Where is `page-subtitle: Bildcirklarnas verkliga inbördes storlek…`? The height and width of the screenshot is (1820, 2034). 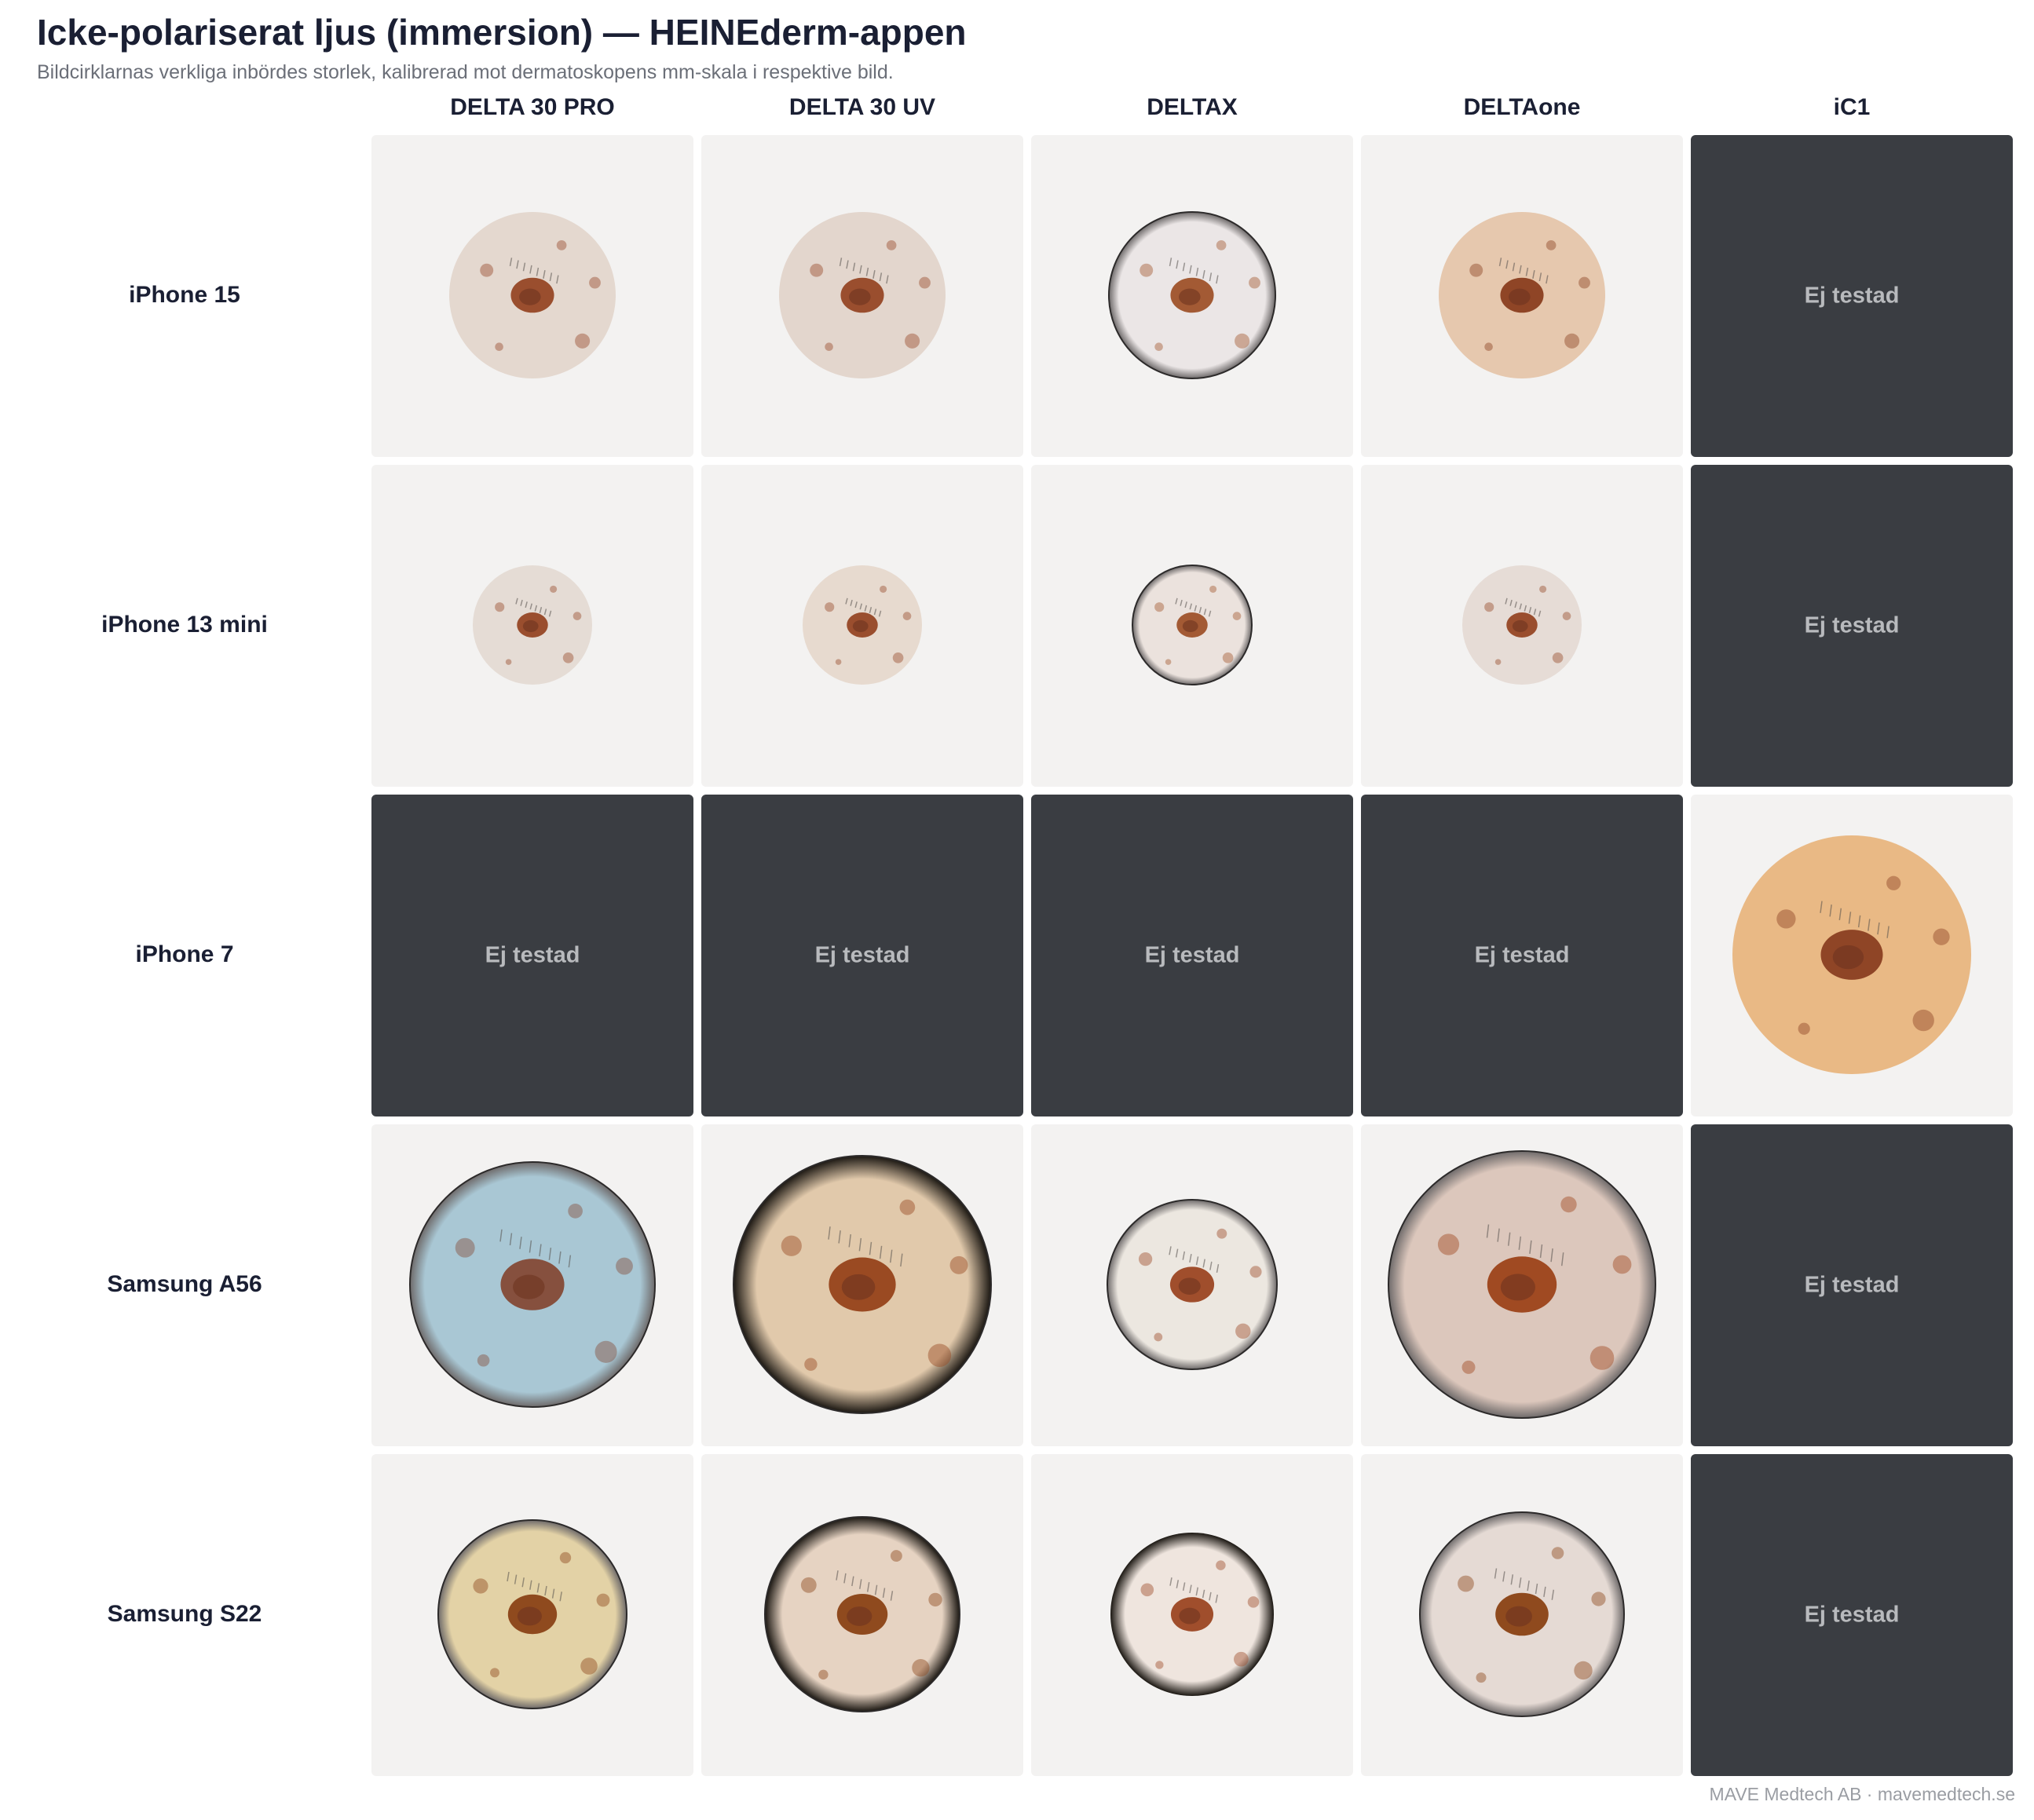 page-subtitle: Bildcirklarnas verkliga inbördes storlek… is located at coordinates (466, 72).